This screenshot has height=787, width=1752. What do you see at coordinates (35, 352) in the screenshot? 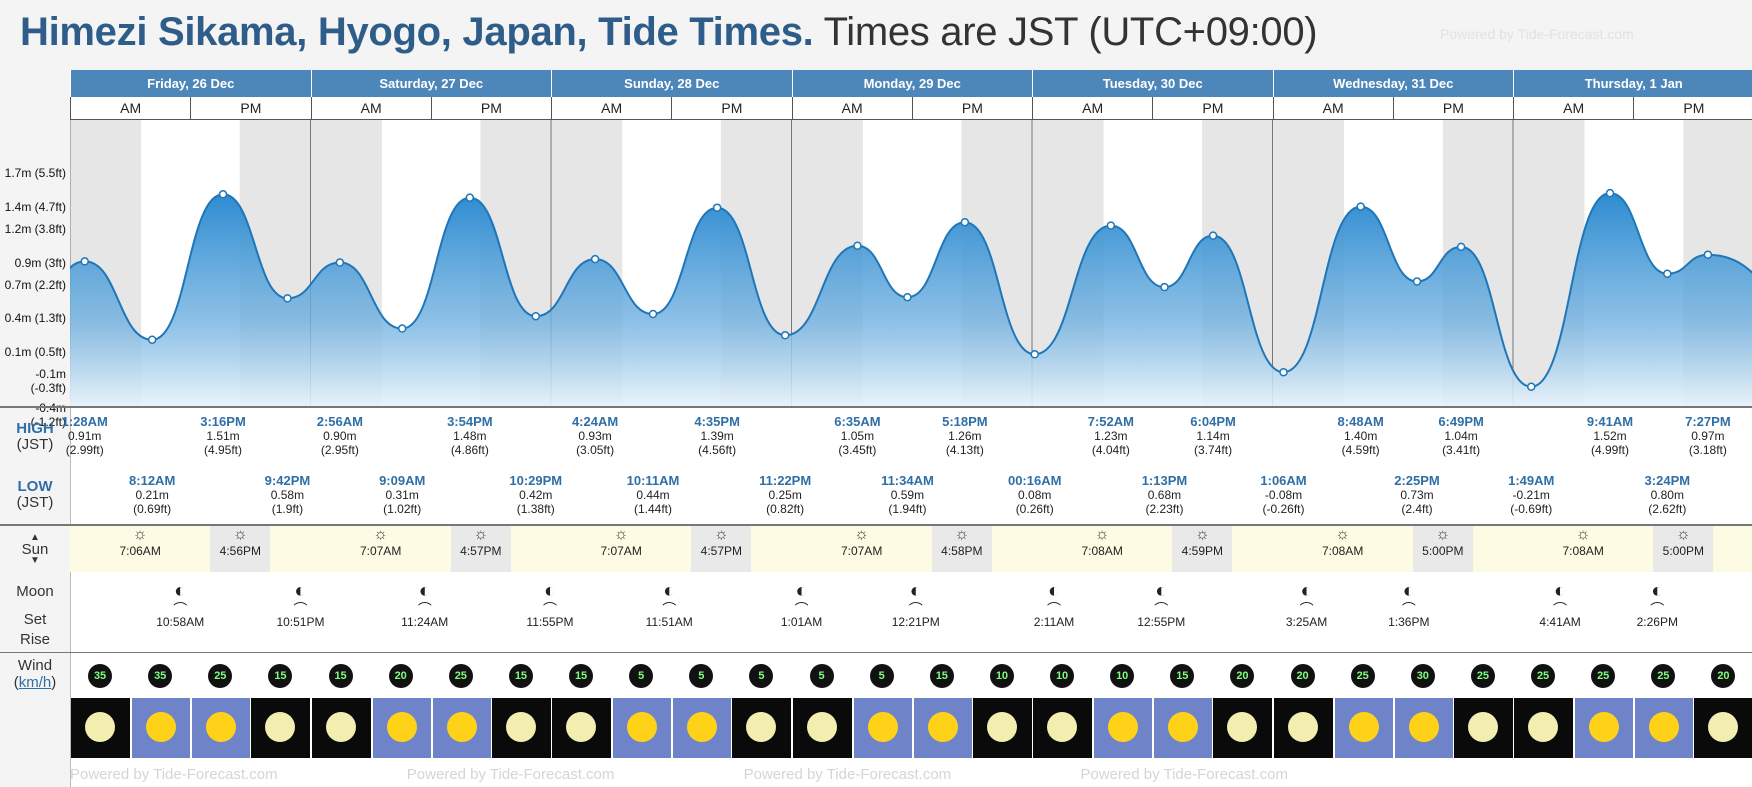
I see `y-tick-label: 0.1m (0.5ft)` at bounding box center [35, 352].